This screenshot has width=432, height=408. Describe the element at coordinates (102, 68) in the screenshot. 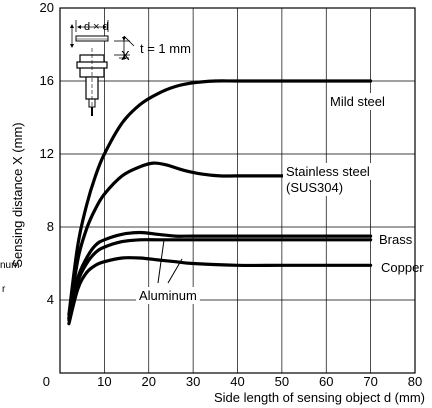

I see `sensor-diagram-icon` at that location.